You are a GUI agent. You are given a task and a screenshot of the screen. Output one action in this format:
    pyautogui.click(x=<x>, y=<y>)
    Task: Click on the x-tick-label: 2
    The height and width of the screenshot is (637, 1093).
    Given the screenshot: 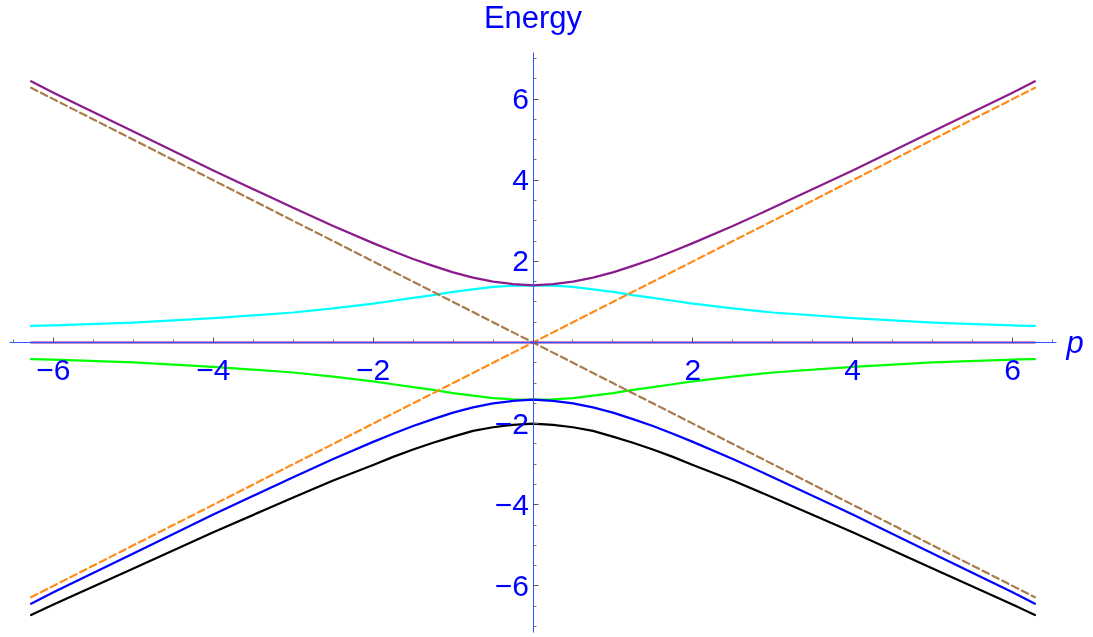 What is the action you would take?
    pyautogui.click(x=693, y=369)
    